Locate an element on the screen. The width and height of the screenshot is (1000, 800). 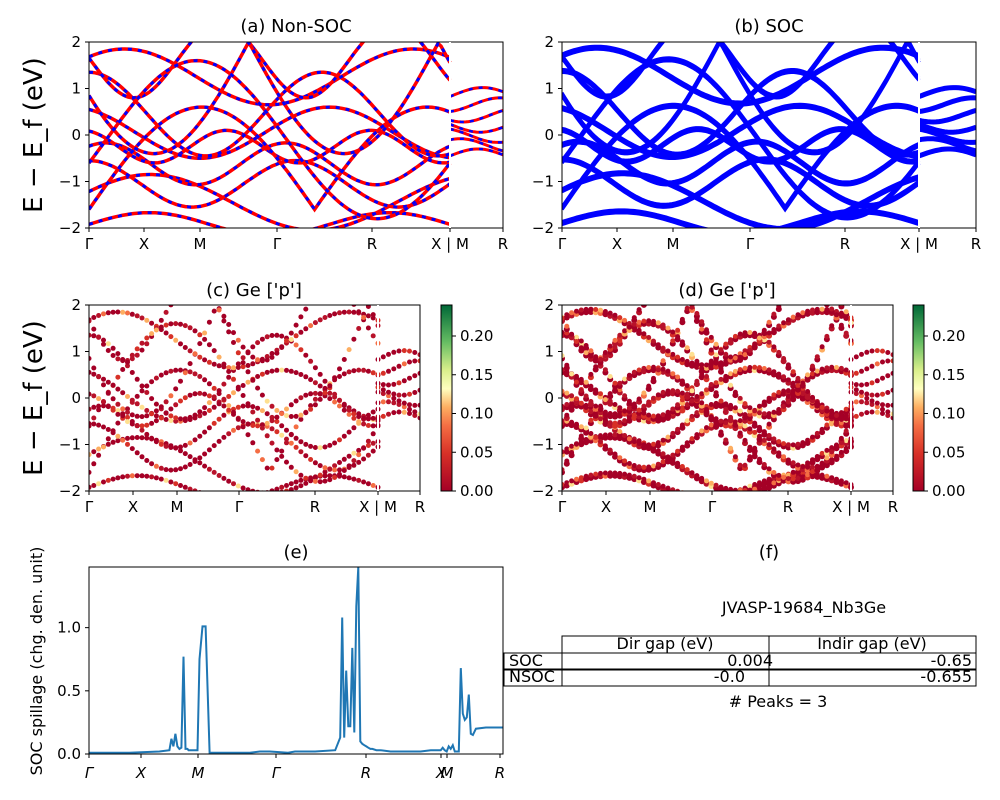
panel-f-title: (f) is located at coordinates (769, 552).